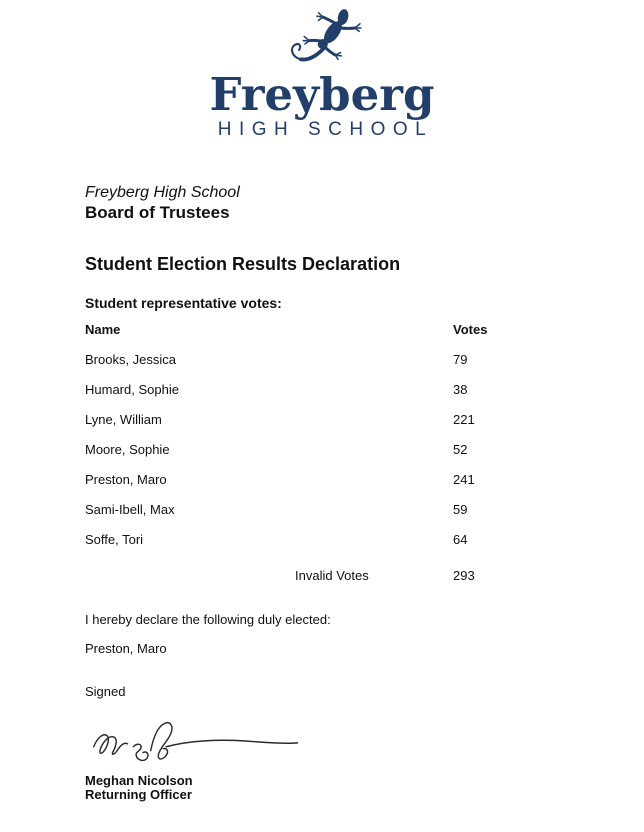 Image resolution: width=644 pixels, height=832 pixels. Describe the element at coordinates (322, 547) in the screenshot. I see `table-row: Soffe, Tori 64` at that location.